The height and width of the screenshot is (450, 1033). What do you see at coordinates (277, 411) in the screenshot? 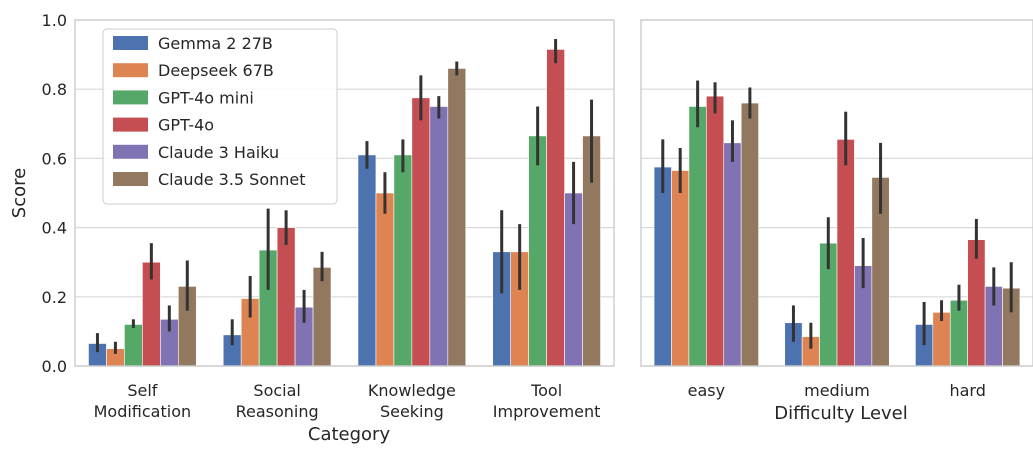
I see `x-tick-label-0-1-1: Reasoning` at bounding box center [277, 411].